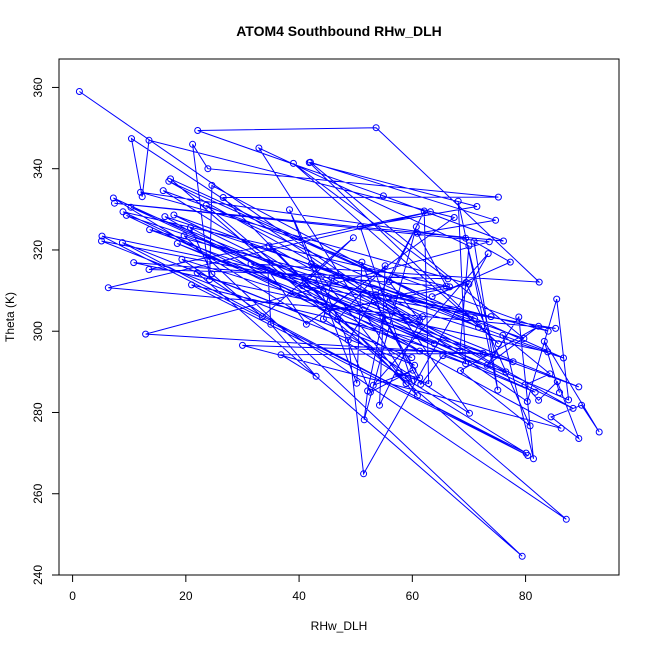 The width and height of the screenshot is (650, 650). I want to click on y-tick-label: 340, so click(38, 168).